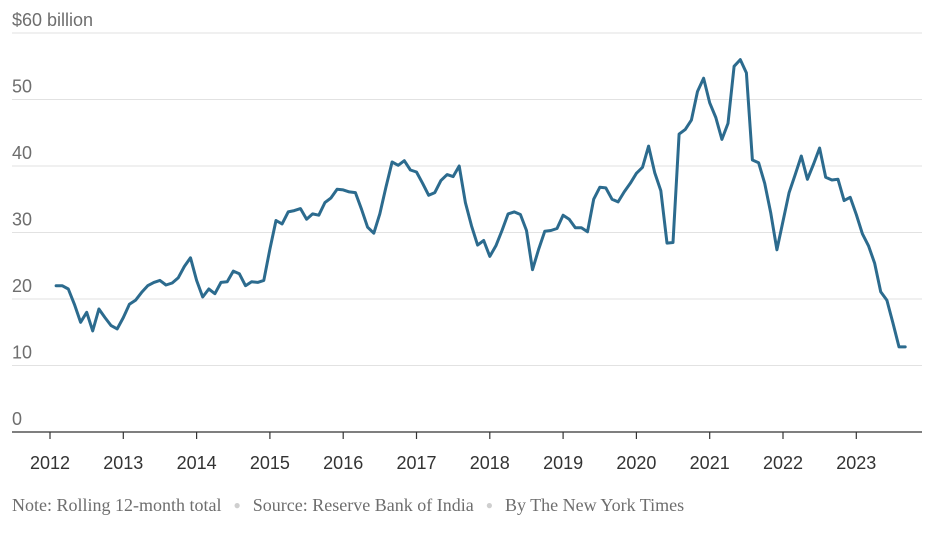 Image resolution: width=950 pixels, height=541 pixels. Describe the element at coordinates (856, 463) in the screenshot. I see `x-tick-label: 2023` at that location.